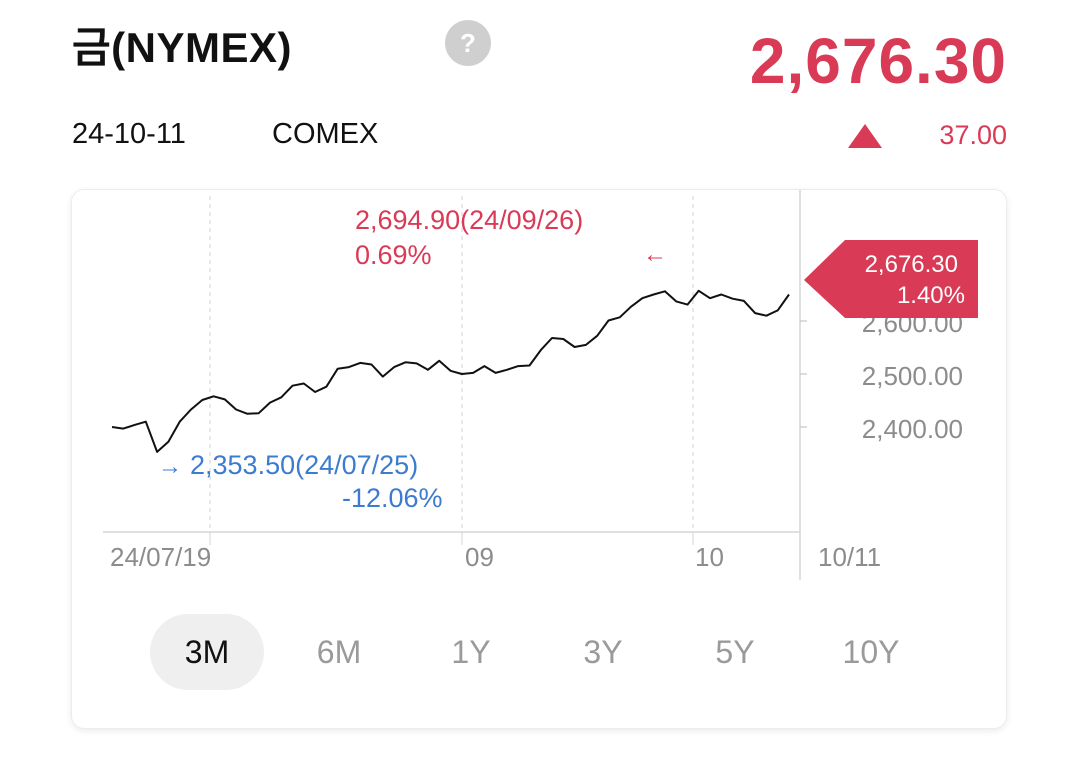 The height and width of the screenshot is (772, 1079). What do you see at coordinates (912, 376) in the screenshot?
I see `y-tick-label: 2,500.00` at bounding box center [912, 376].